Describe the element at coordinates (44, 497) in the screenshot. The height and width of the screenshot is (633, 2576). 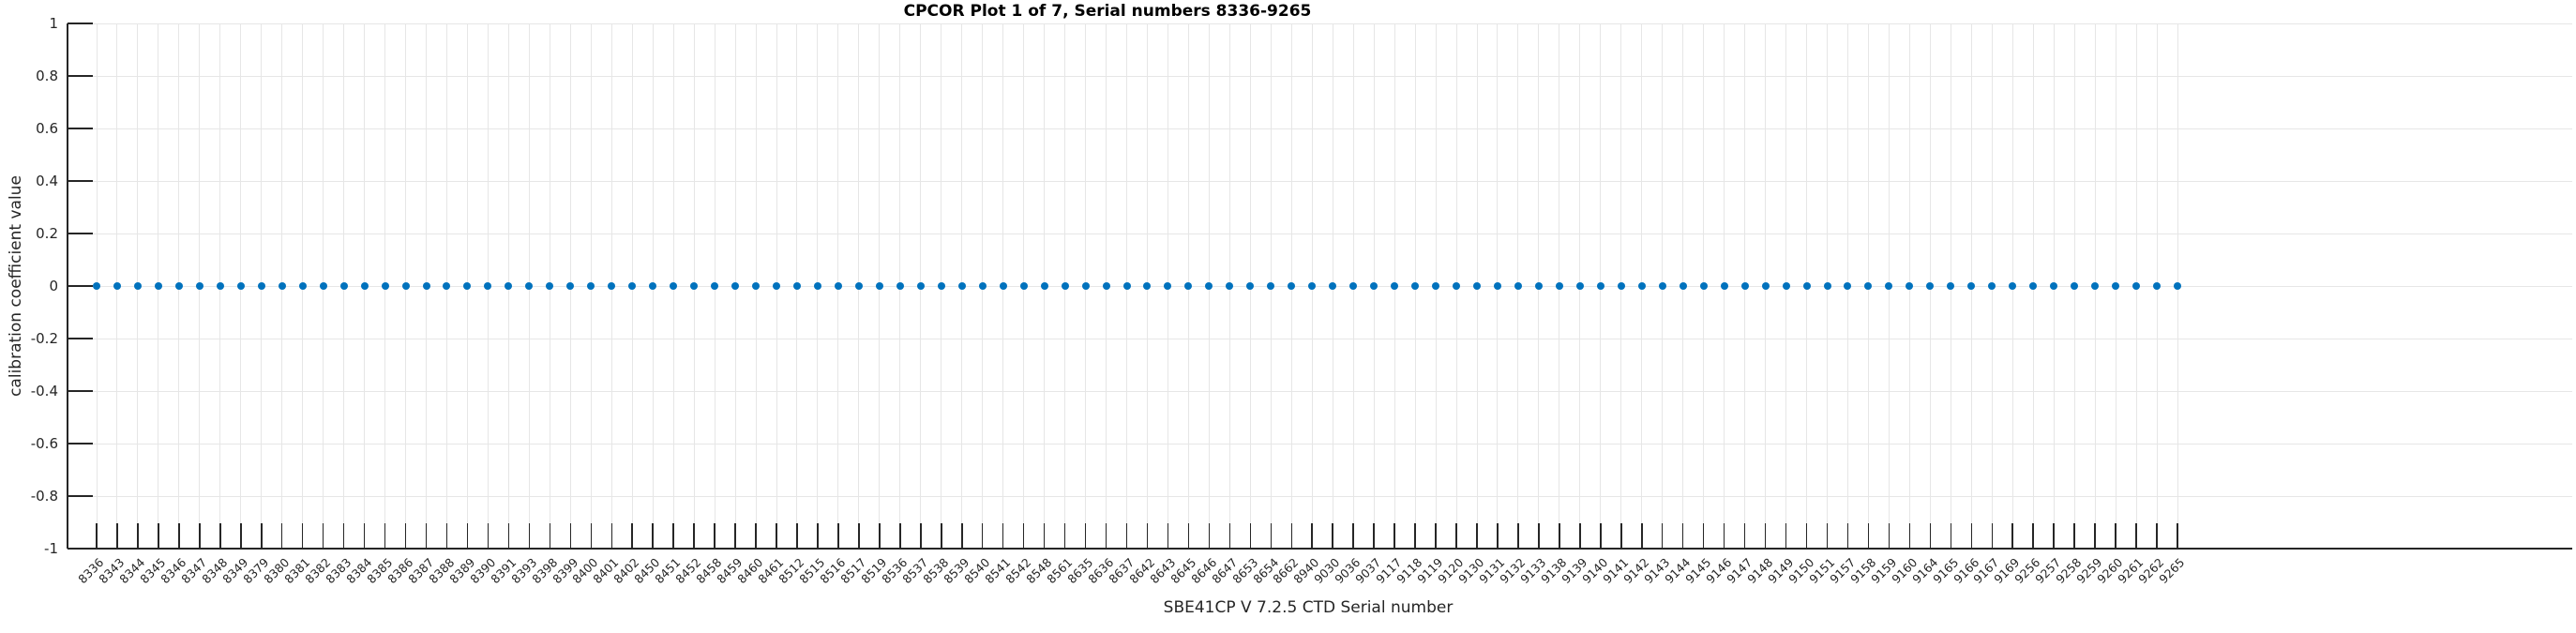
I see `y-tick-label: -0.8` at that location.